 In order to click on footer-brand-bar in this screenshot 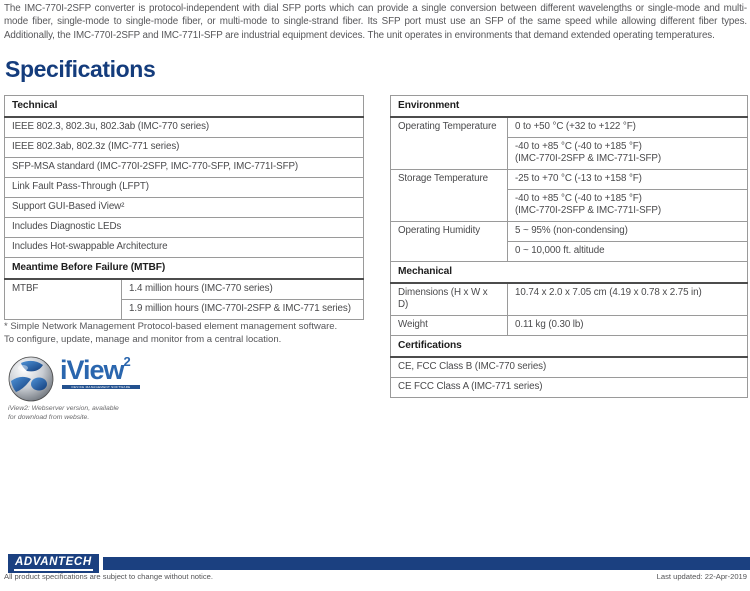, I will do `click(426, 563)`.